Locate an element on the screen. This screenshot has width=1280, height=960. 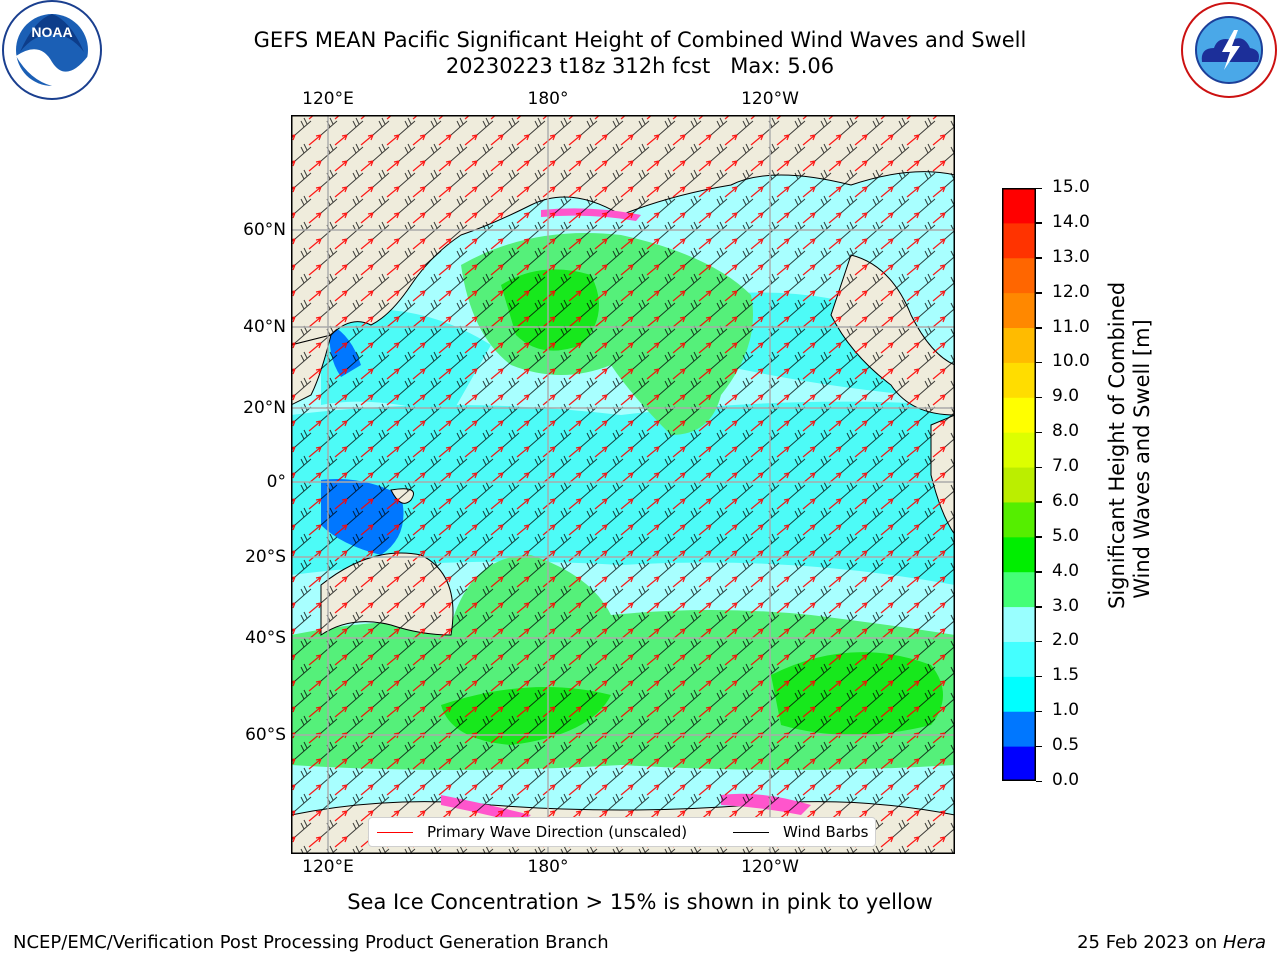
lon-label-top-180: 180° is located at coordinates (548, 99).